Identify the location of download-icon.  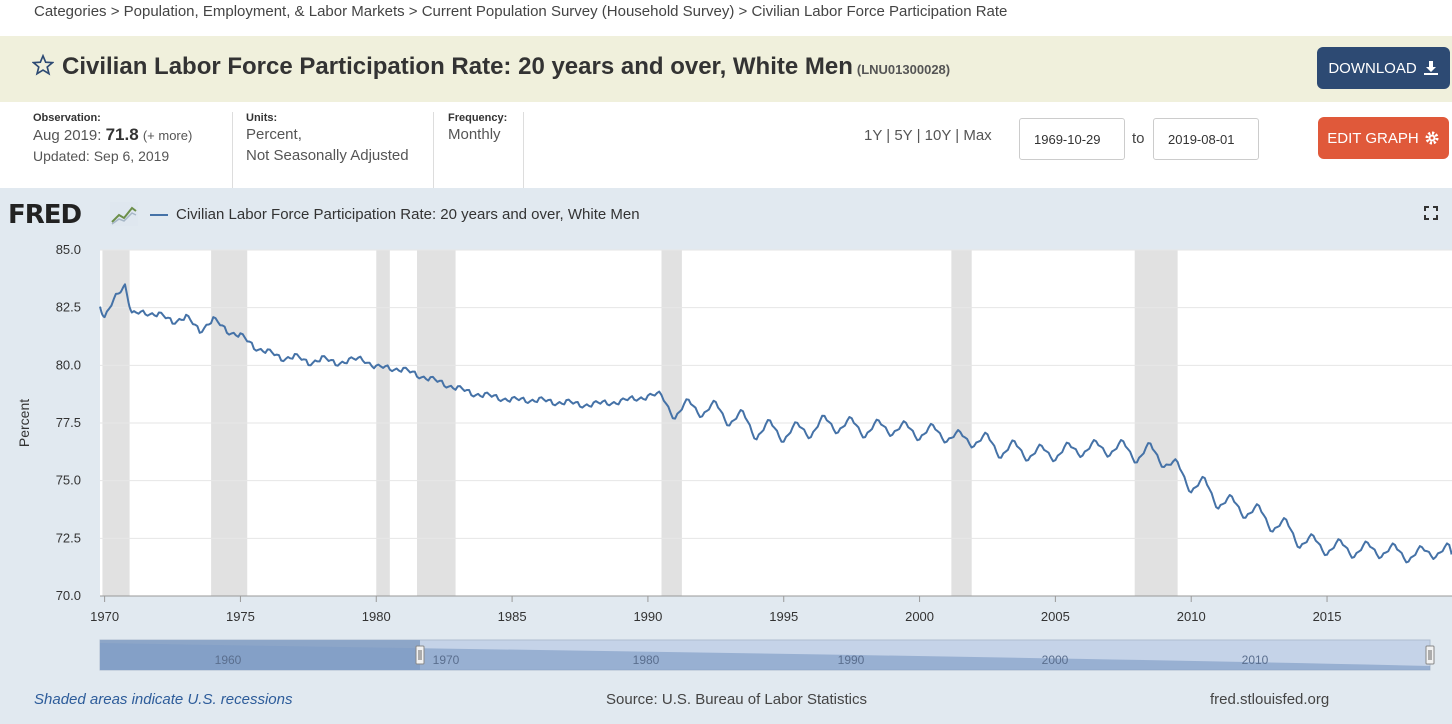
(1430, 68).